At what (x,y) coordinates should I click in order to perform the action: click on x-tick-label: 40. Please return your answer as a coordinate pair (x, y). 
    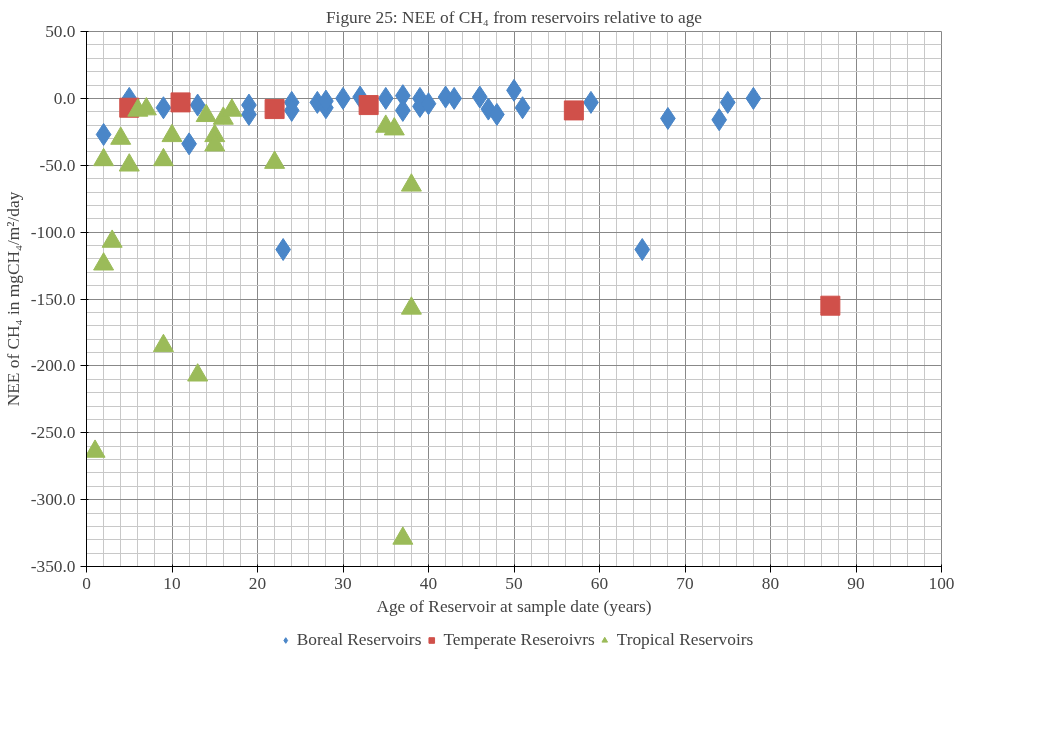
    Looking at the image, I should click on (428, 583).